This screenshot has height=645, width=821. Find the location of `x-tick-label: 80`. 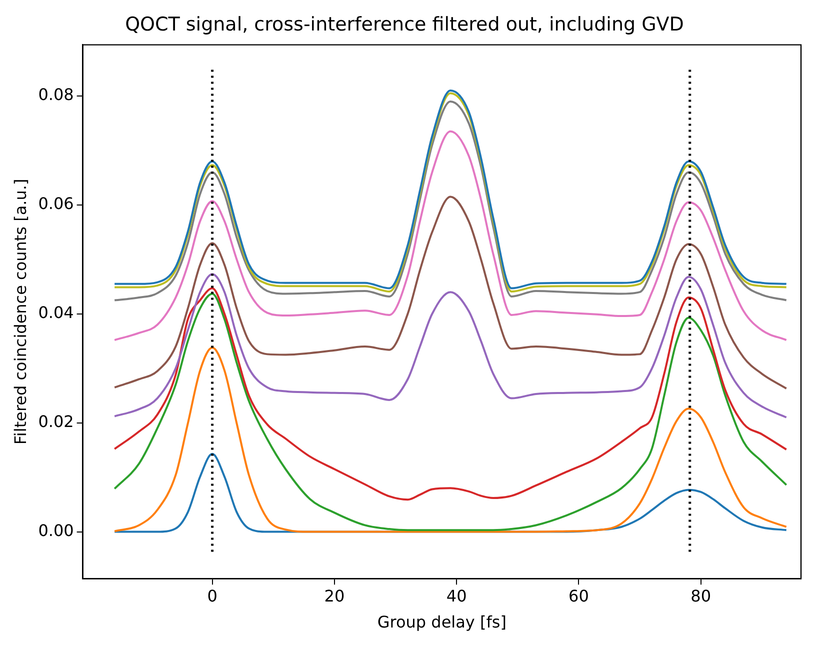

x-tick-label: 80 is located at coordinates (701, 596).